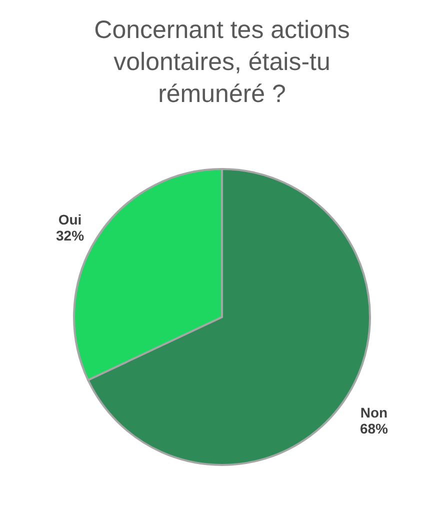 Image resolution: width=444 pixels, height=517 pixels. Describe the element at coordinates (374, 428) in the screenshot. I see `data-label: 68%` at that location.